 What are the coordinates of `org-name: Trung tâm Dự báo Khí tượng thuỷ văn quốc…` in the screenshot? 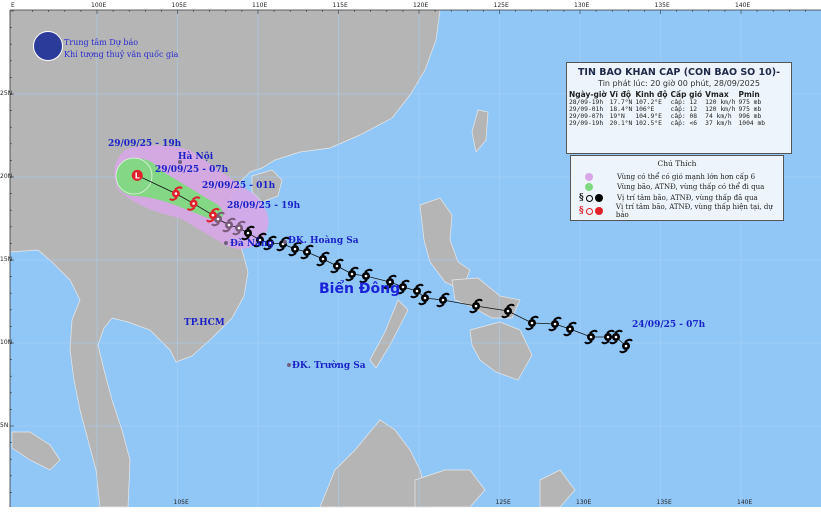 It's located at (121, 49).